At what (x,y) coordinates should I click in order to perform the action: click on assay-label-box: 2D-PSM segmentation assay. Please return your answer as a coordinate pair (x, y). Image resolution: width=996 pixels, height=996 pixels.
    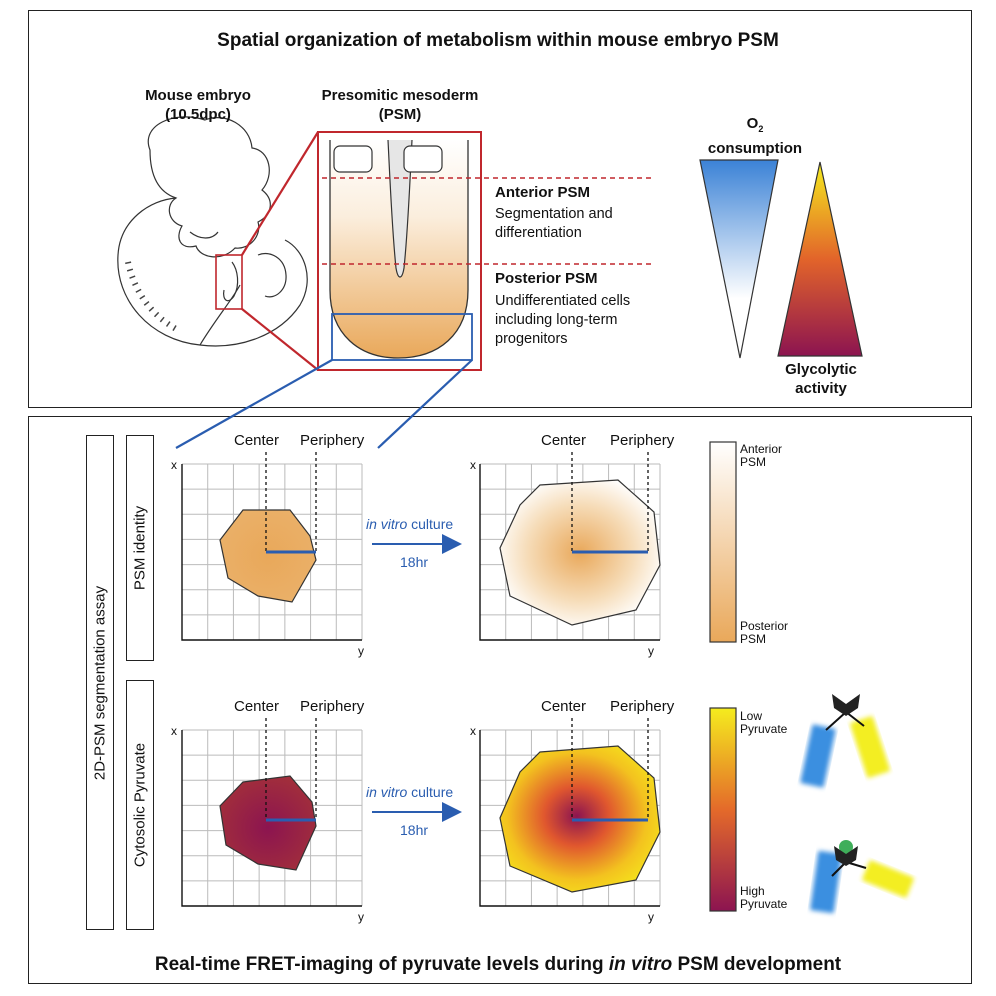
    Looking at the image, I should click on (100, 682).